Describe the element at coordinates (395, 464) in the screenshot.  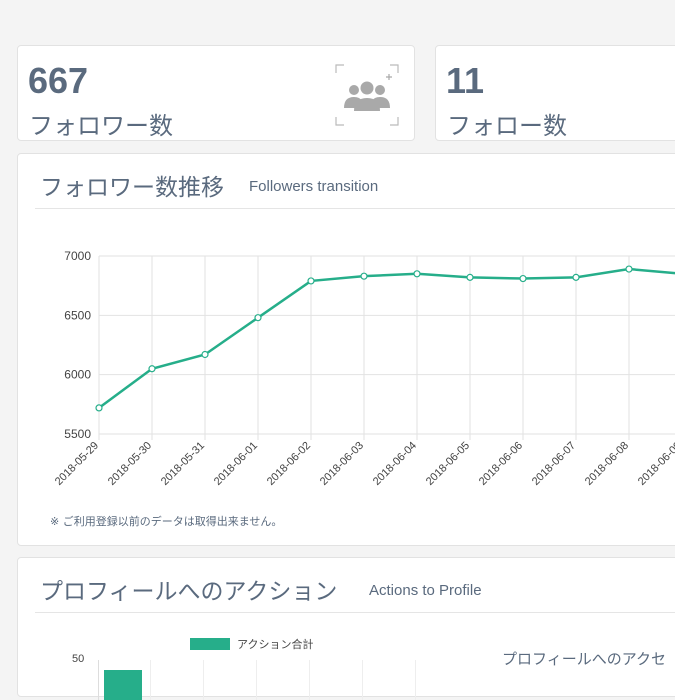
I see `x-tick-label: 2018-06-04` at that location.